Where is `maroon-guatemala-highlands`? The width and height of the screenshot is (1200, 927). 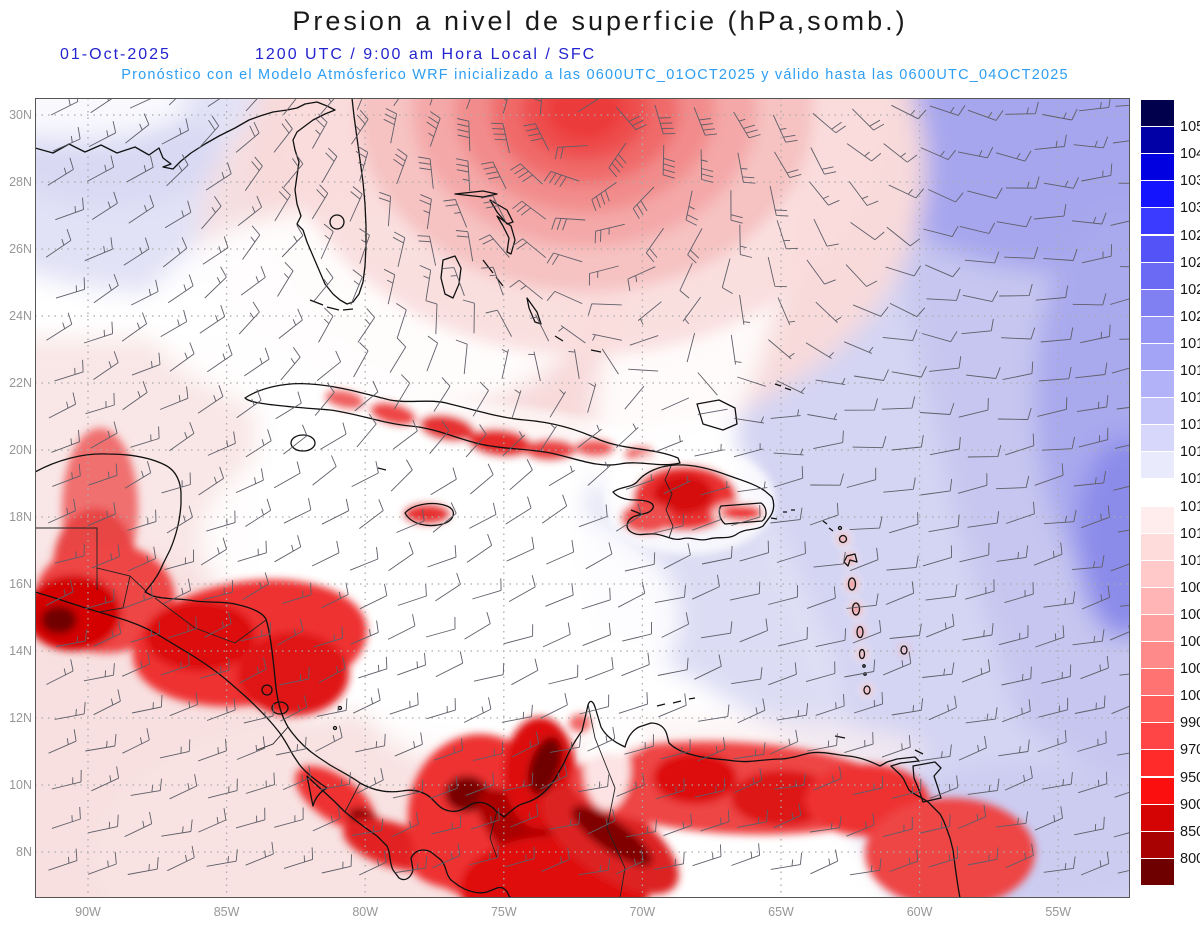
maroon-guatemala-highlands is located at coordinates (59, 620).